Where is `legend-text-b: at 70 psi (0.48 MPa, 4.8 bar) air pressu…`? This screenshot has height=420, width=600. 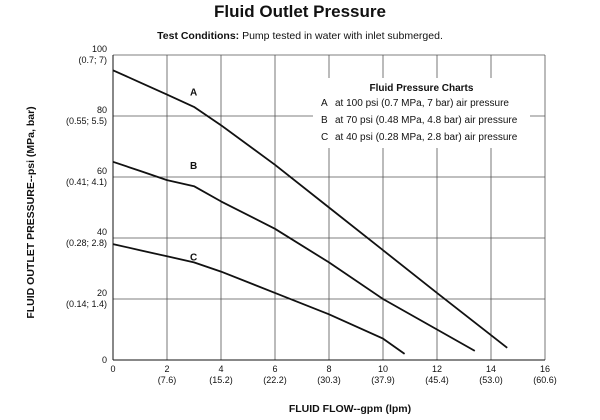 legend-text-b: at 70 psi (0.48 MPa, 4.8 bar) air pressu… is located at coordinates (426, 120).